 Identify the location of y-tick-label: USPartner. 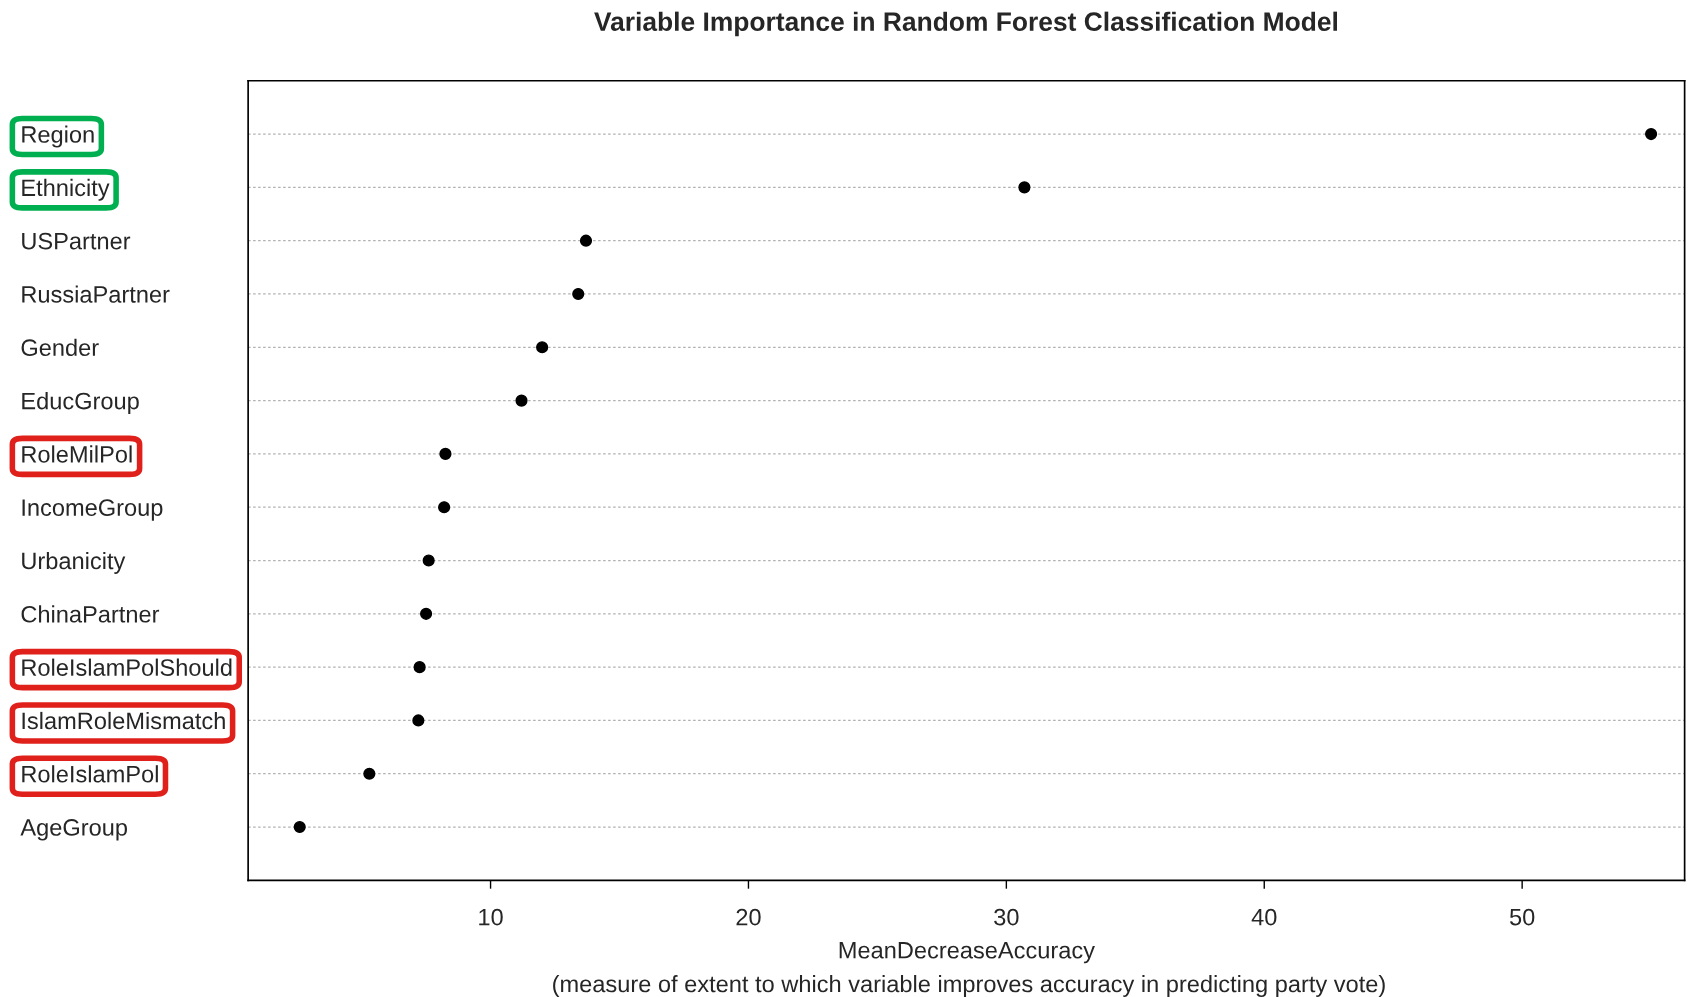
(76, 241).